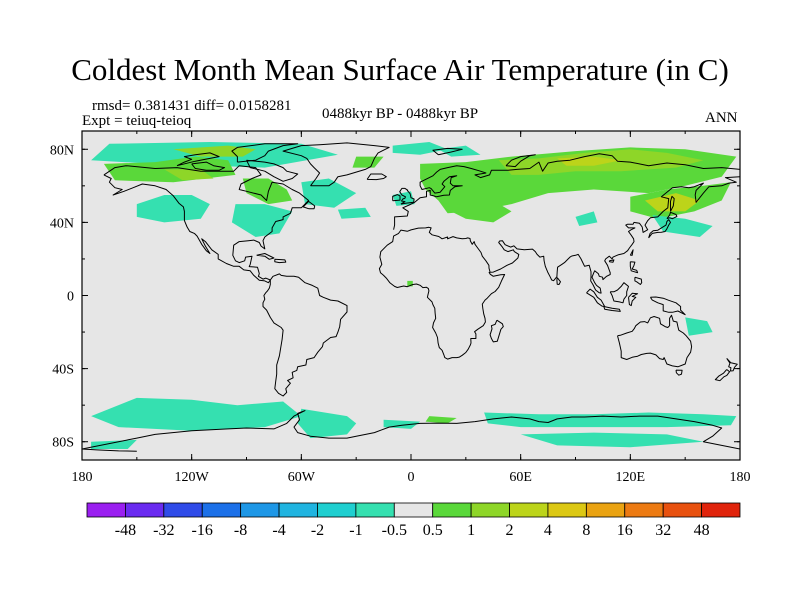 This screenshot has height=600, width=800. I want to click on colorbar-label: -32, so click(163, 530).